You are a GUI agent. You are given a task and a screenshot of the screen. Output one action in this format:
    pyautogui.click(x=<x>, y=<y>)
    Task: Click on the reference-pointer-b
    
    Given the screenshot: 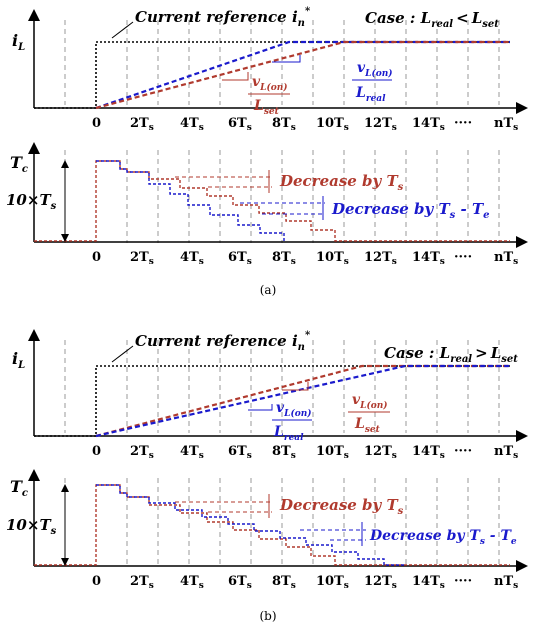 What is the action you would take?
    pyautogui.click(x=122, y=354)
    